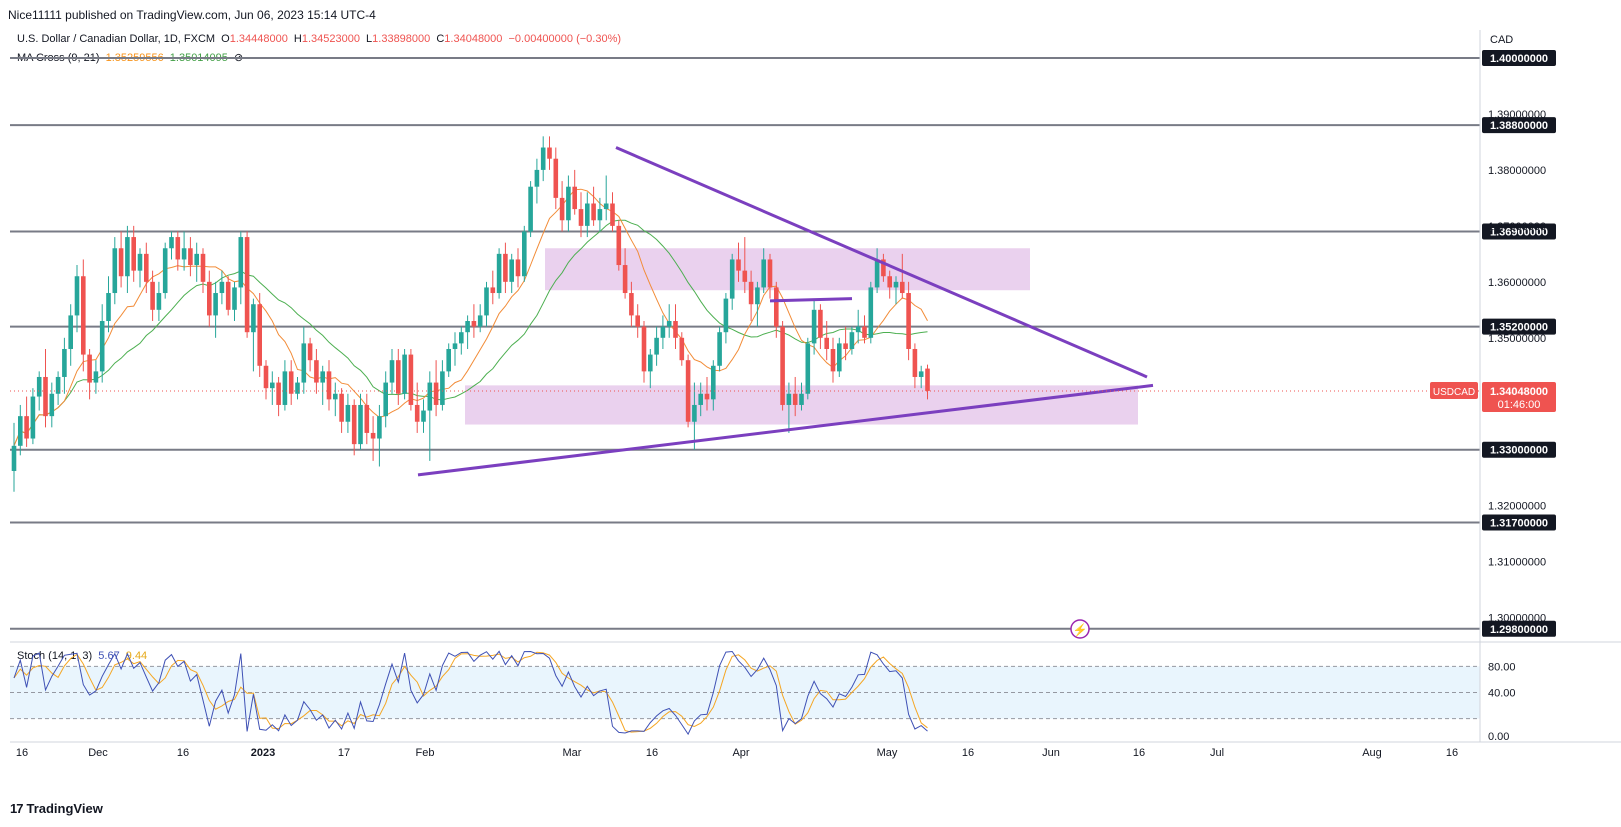 The width and height of the screenshot is (1621, 827). Describe the element at coordinates (109, 656) in the screenshot. I see `stoch-k-value: 5.67` at that location.